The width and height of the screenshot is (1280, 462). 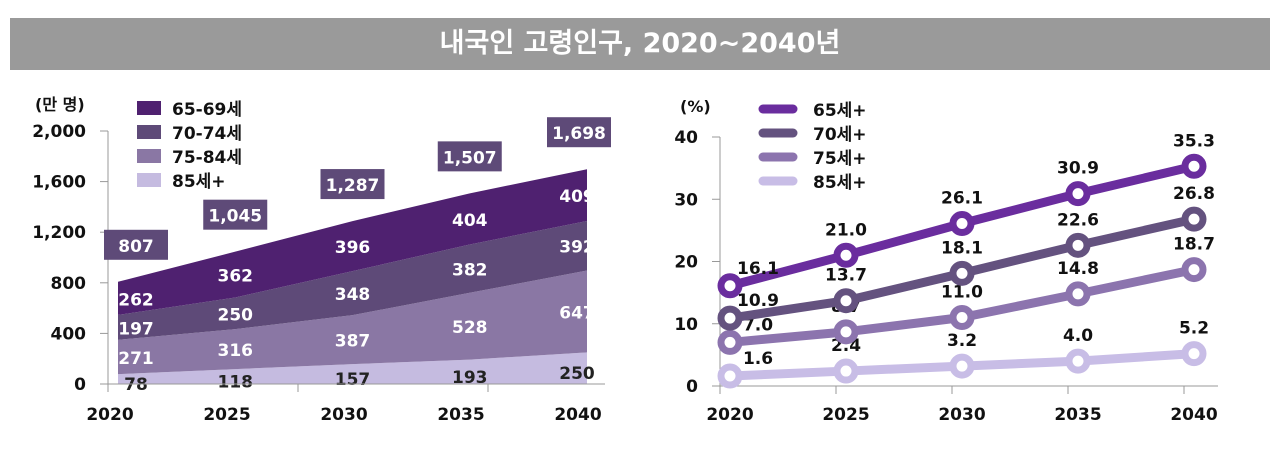 I want to click on legend-label: 65세+, so click(x=840, y=111).